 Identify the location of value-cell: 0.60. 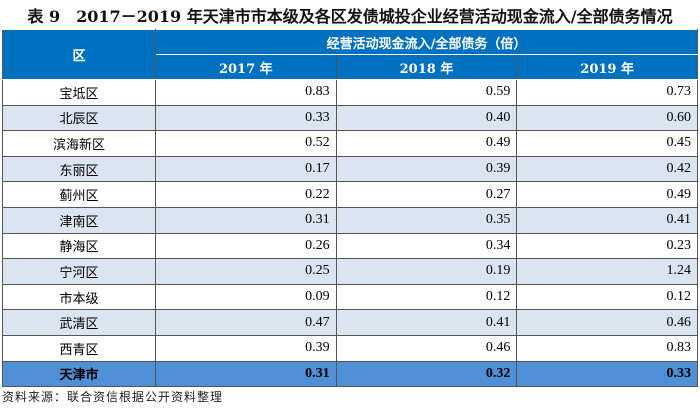
(607, 118).